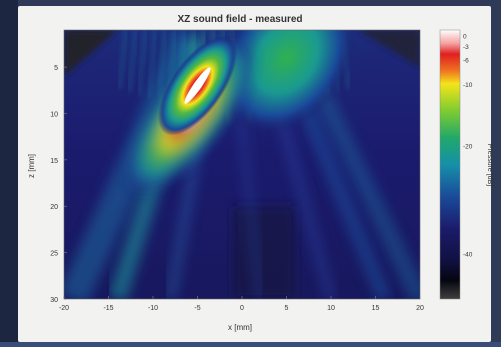 The width and height of the screenshot is (501, 347). I want to click on y-axis-ticks: 5 10 15 20 25 30, so click(58, 184).